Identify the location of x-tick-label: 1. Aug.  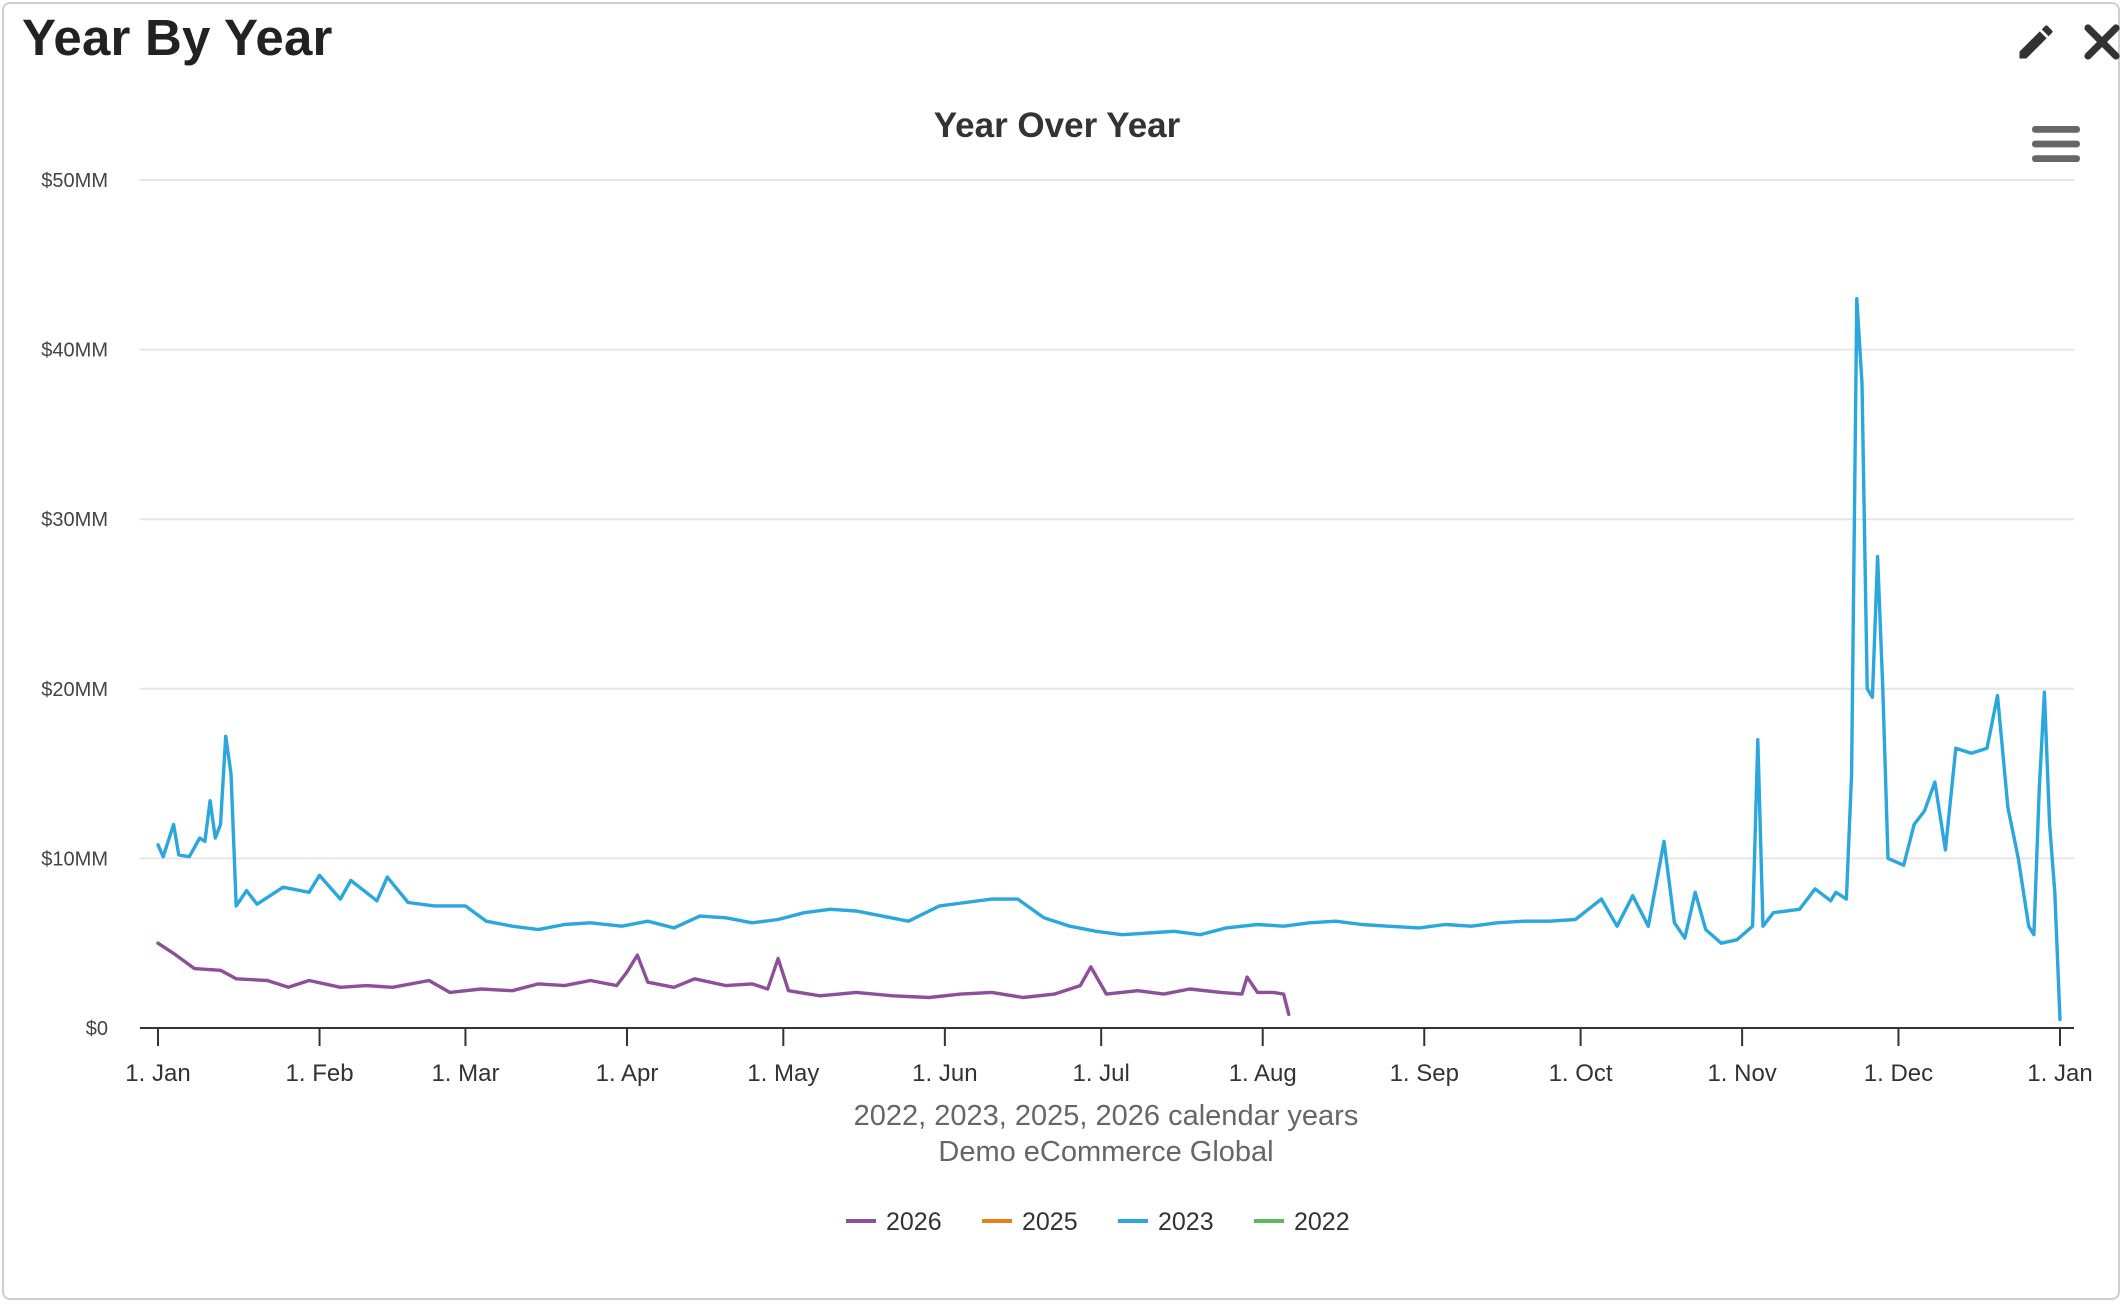
(1263, 1073).